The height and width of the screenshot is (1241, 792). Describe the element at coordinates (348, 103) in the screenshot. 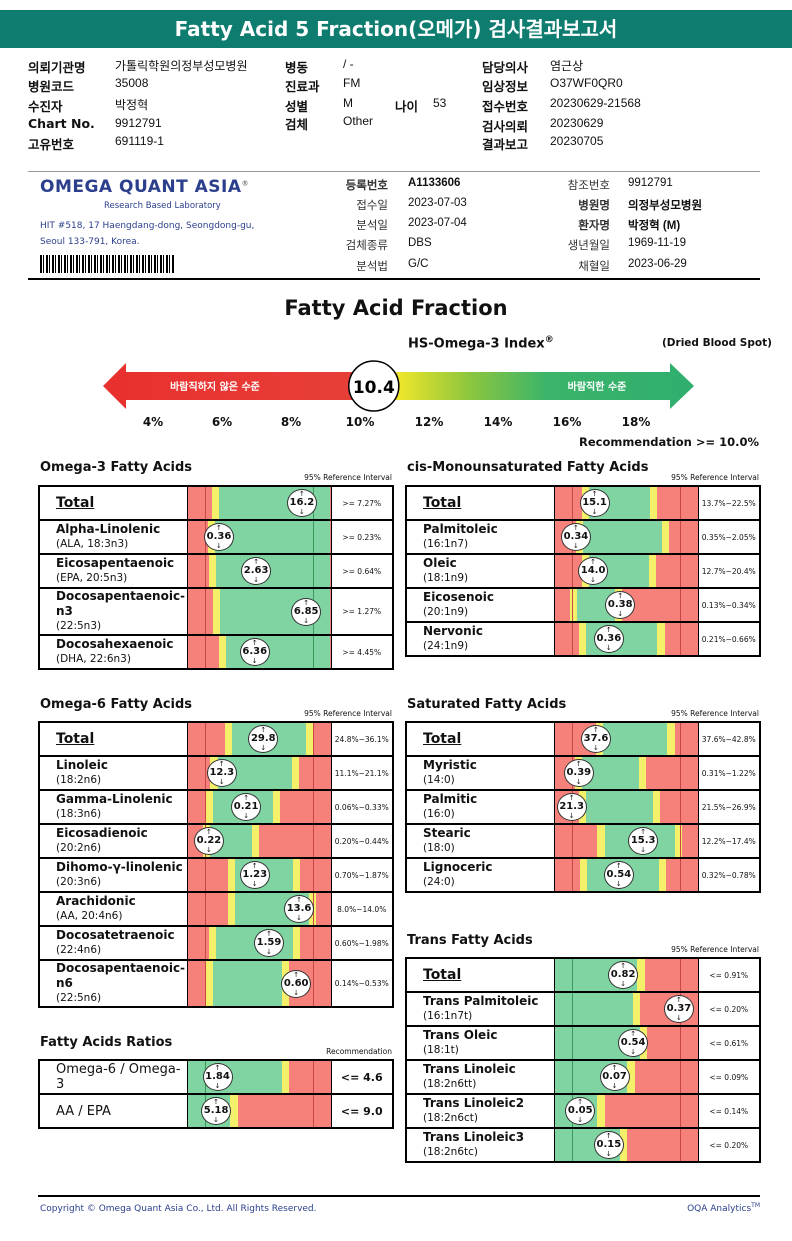

I see `patient-value: M` at that location.